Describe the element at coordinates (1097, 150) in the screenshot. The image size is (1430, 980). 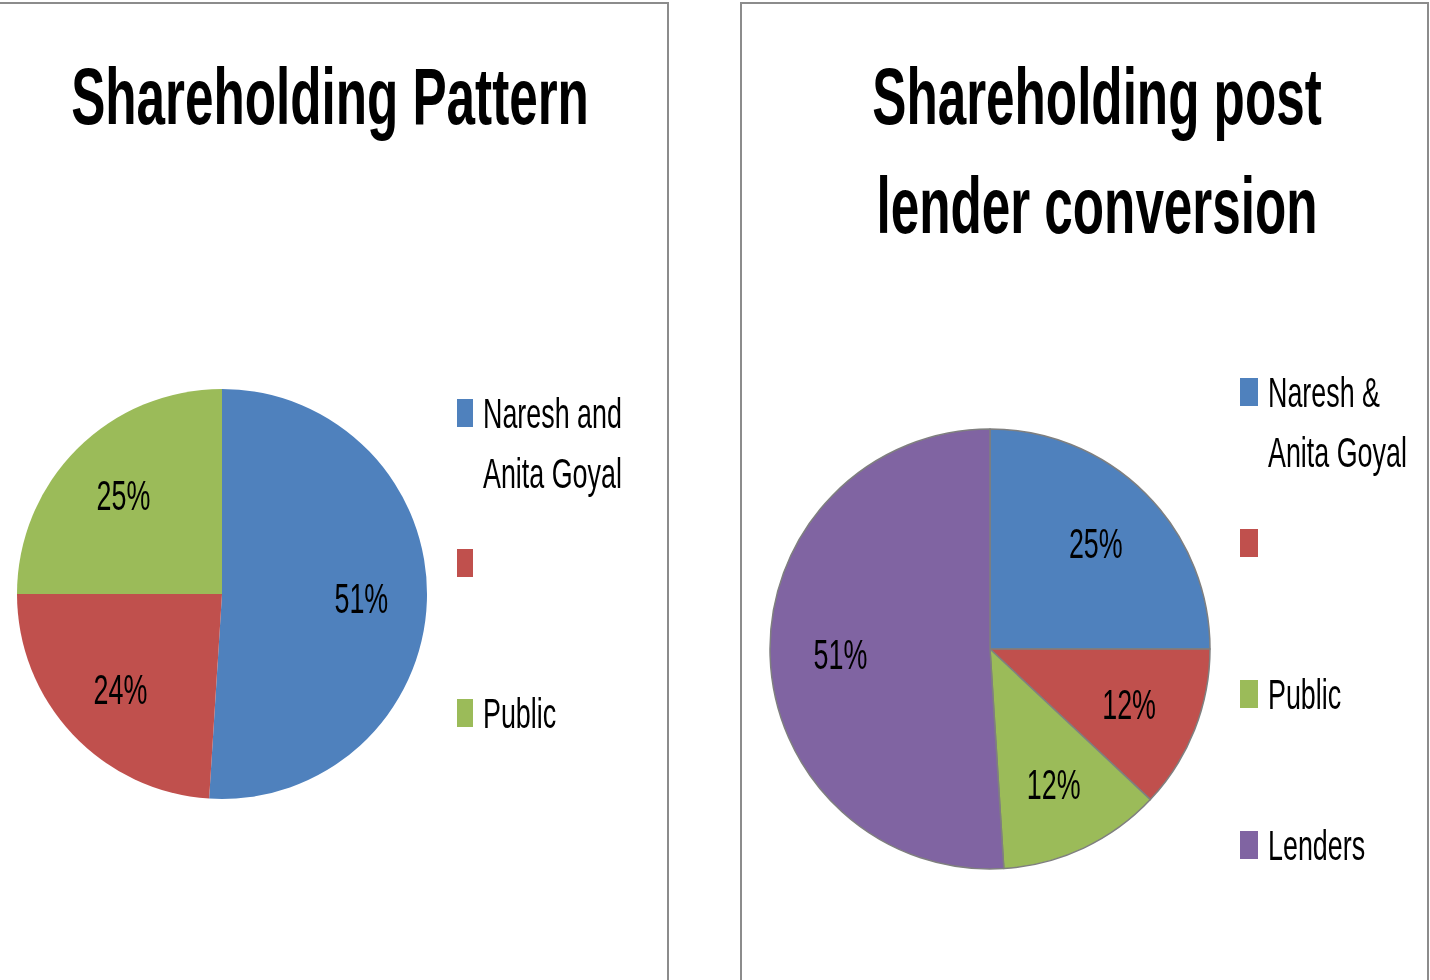
I see `chart-title: Shareholding post lender conversion` at that location.